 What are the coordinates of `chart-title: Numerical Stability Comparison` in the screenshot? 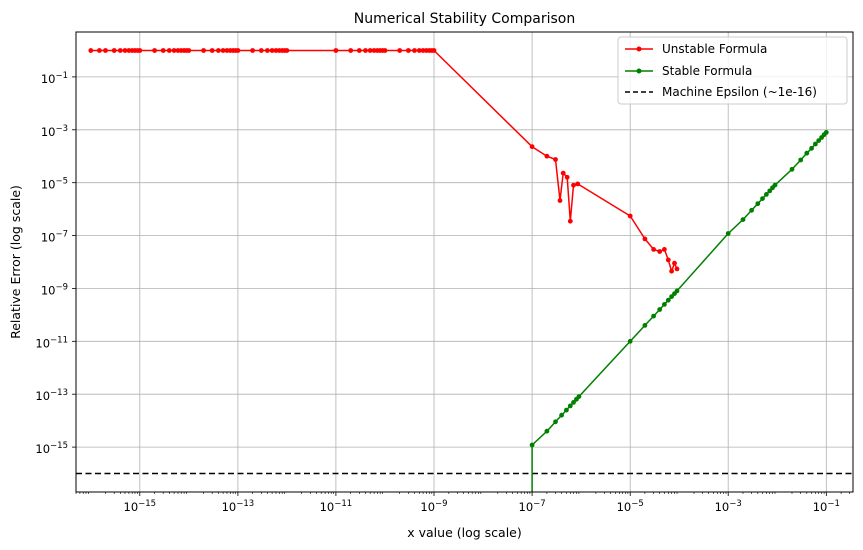 It's located at (464, 19).